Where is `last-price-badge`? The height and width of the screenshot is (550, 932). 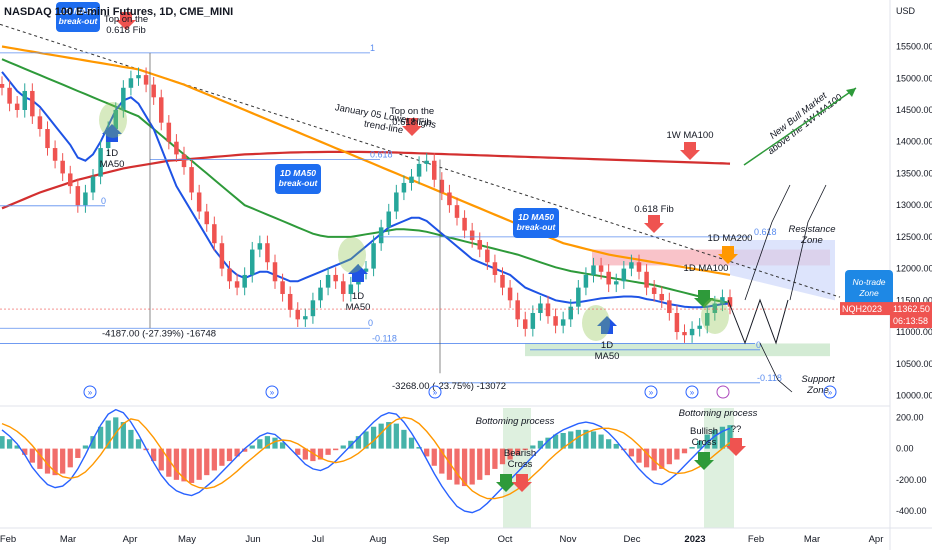 last-price-badge is located at coordinates (911, 315).